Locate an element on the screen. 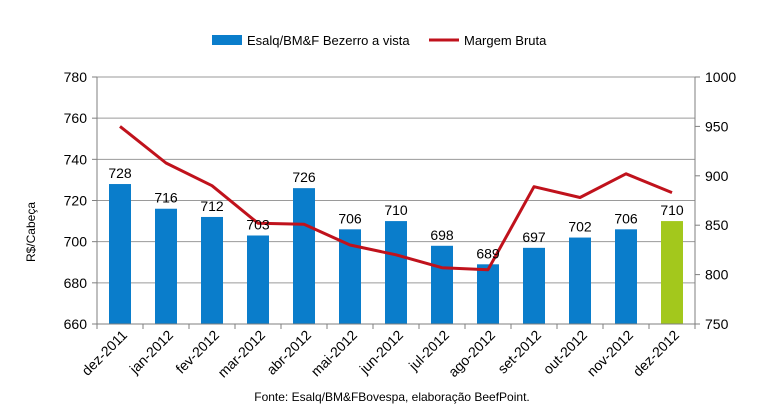  bar-value-label: 712 is located at coordinates (212, 206).